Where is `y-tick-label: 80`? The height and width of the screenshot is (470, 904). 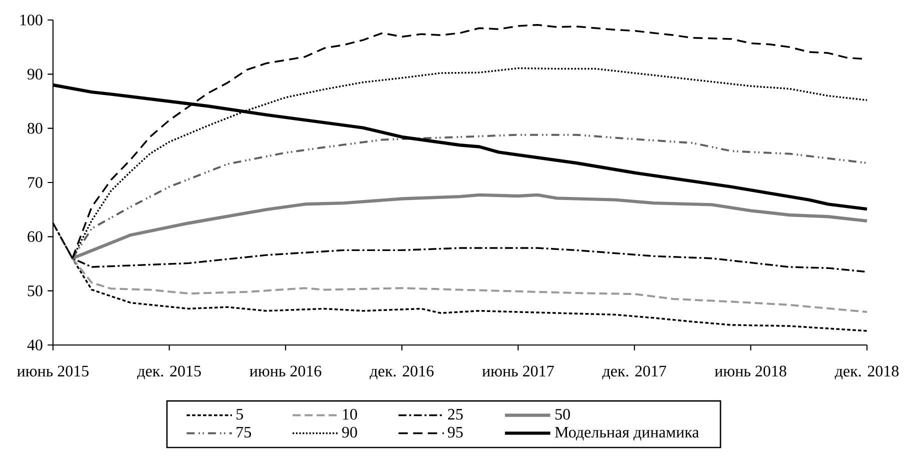
y-tick-label: 80 is located at coordinates (35, 128).